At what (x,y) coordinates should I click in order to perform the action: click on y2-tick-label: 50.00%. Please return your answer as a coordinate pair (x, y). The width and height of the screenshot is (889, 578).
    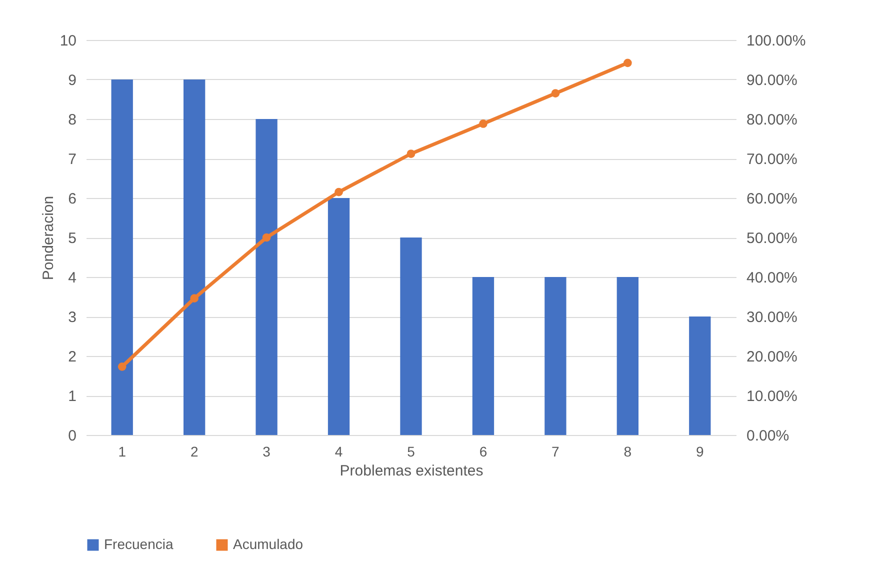
    Looking at the image, I should click on (772, 238).